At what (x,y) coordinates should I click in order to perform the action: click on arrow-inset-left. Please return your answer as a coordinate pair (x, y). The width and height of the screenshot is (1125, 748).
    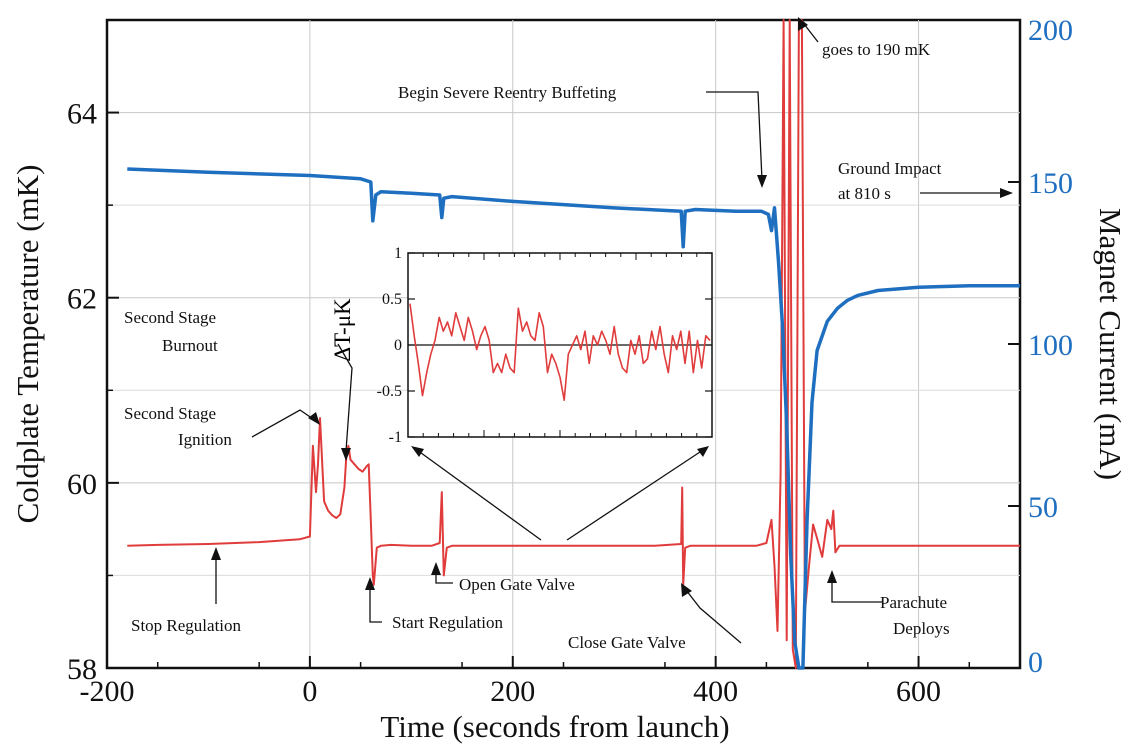
    Looking at the image, I should click on (479, 495).